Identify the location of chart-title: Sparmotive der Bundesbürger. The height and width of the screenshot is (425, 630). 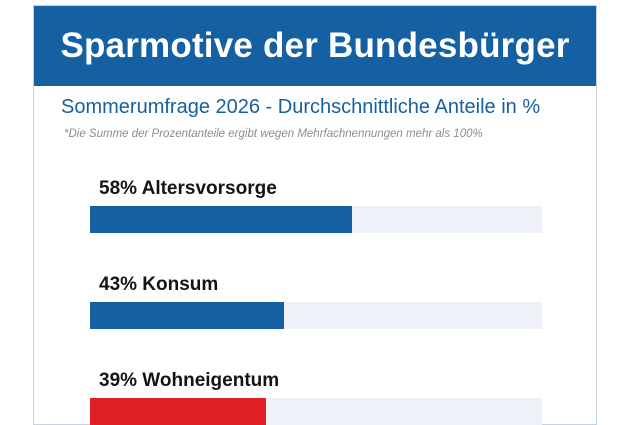
(315, 45).